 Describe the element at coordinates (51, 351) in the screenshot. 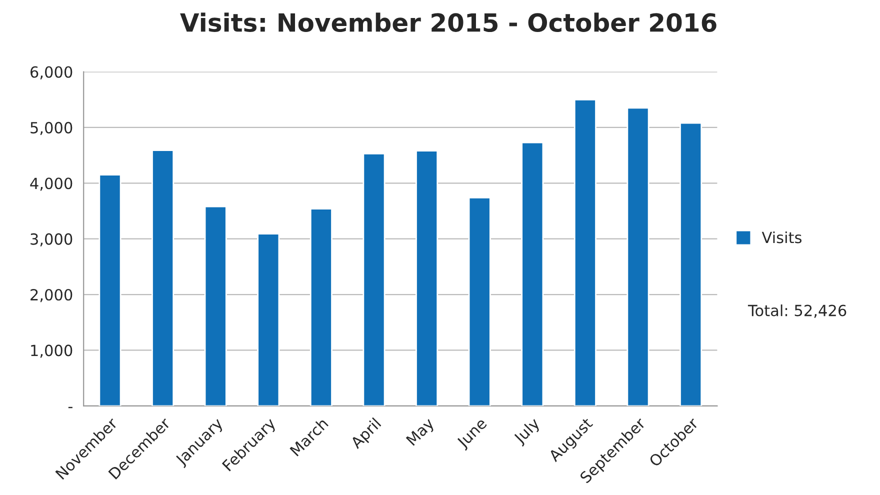

I see `y-tick-label: 1,000` at that location.